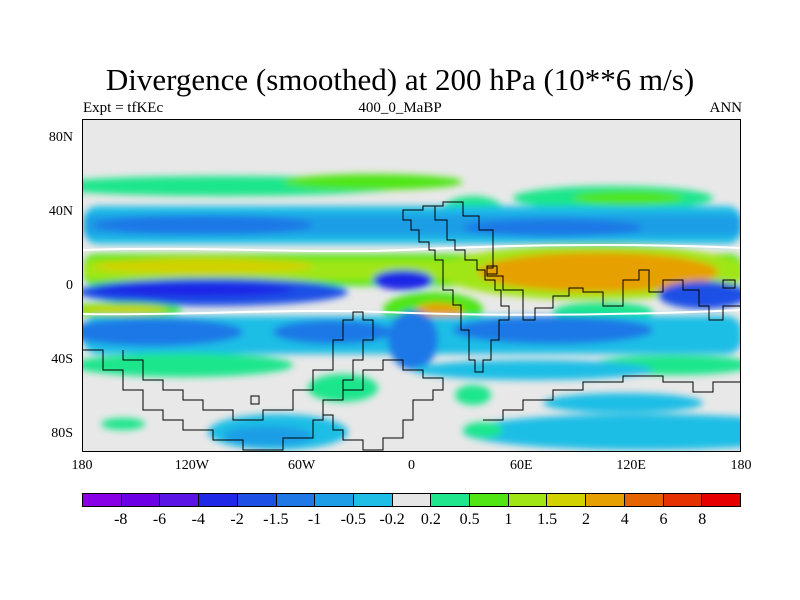  What do you see at coordinates (69, 285) in the screenshot?
I see `lat-tick-label: 0` at bounding box center [69, 285].